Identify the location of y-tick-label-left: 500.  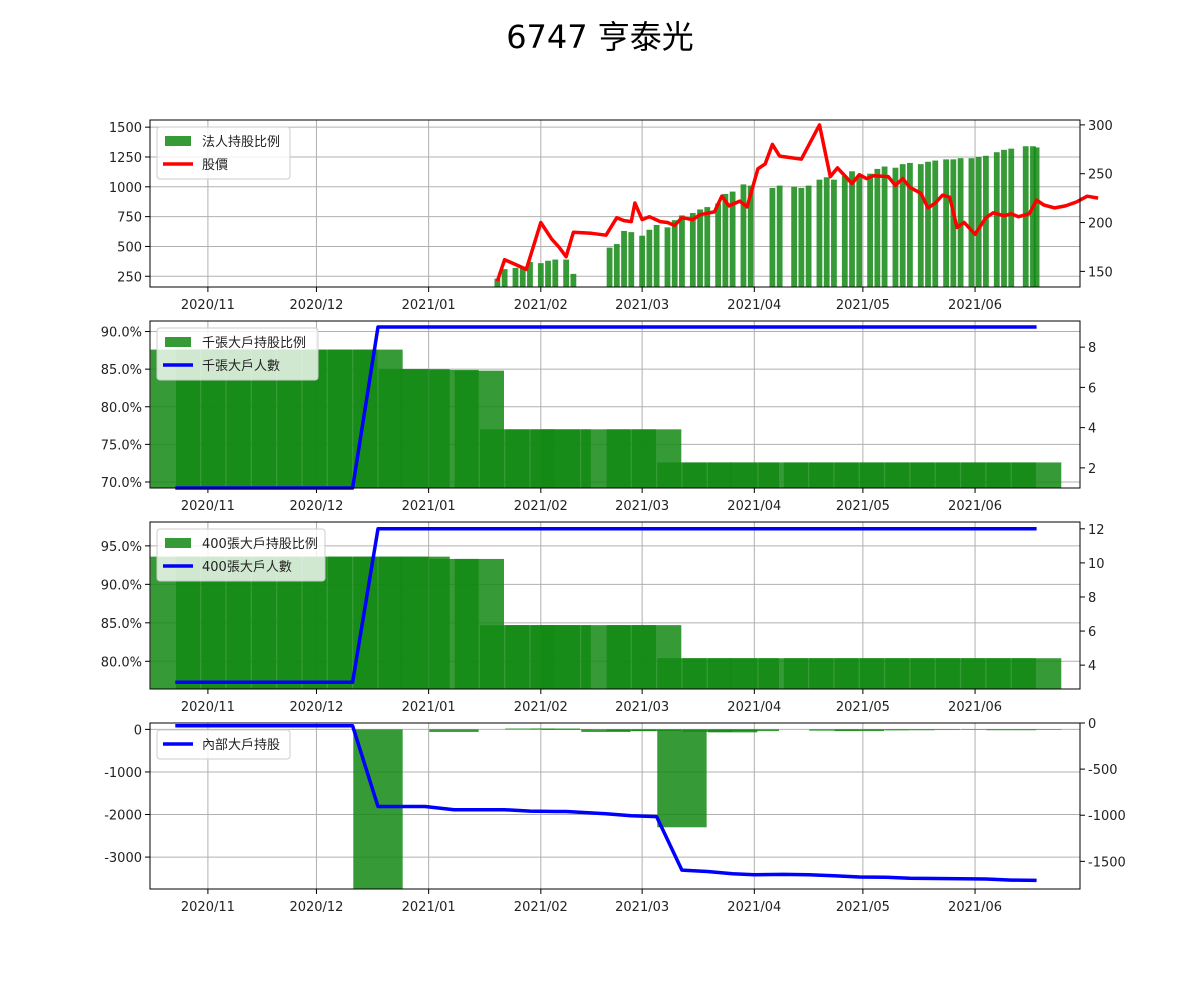
(129, 247).